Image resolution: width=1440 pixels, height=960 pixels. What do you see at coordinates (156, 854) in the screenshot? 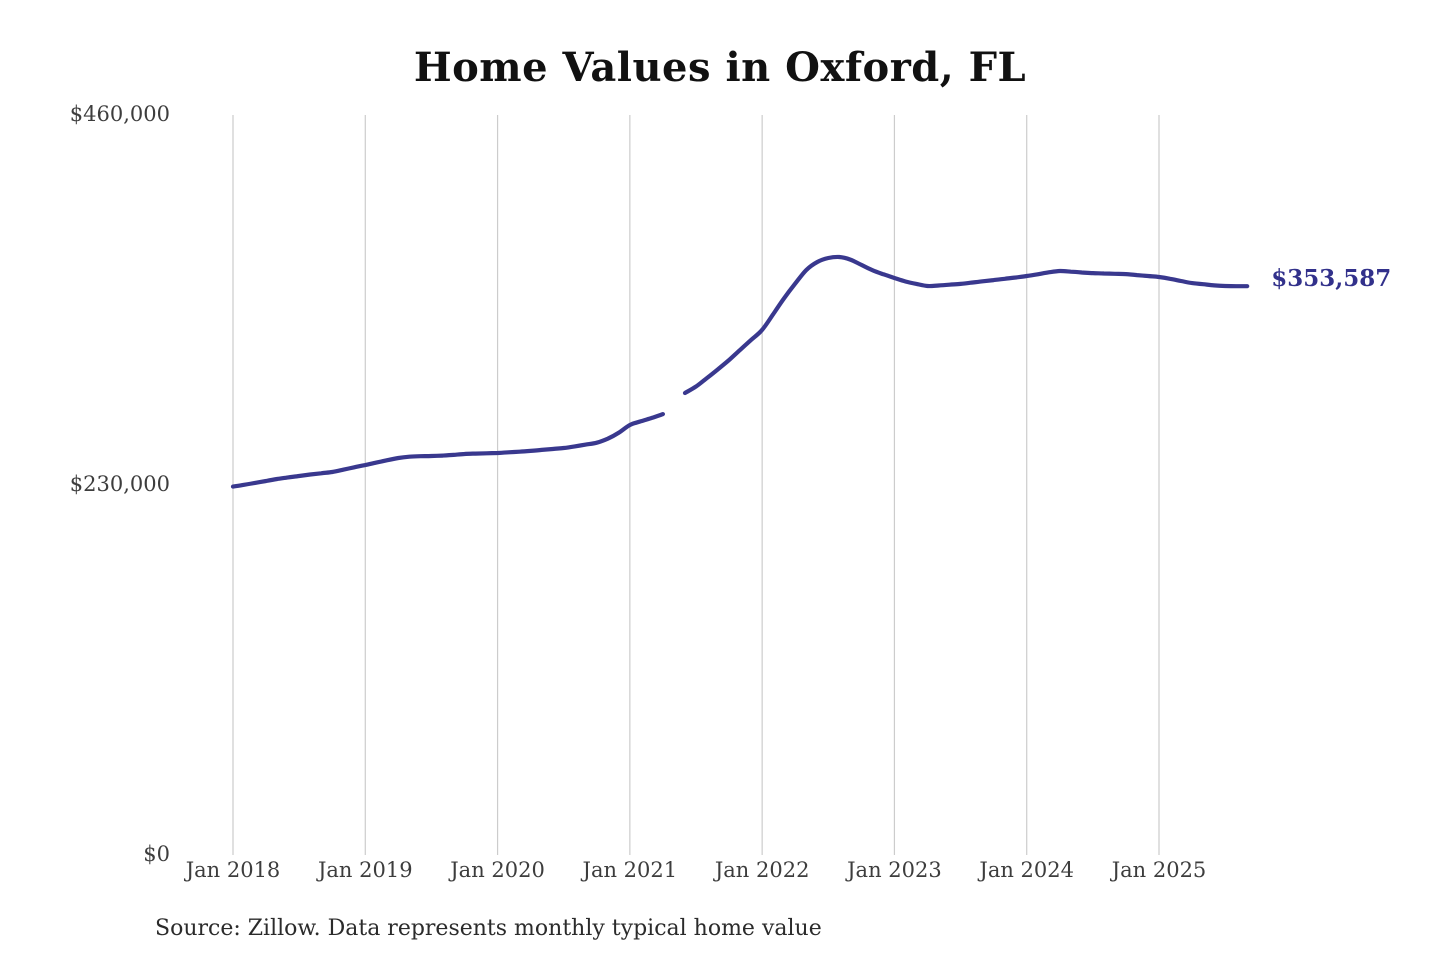
I see `y-tick-label: $0` at bounding box center [156, 854].